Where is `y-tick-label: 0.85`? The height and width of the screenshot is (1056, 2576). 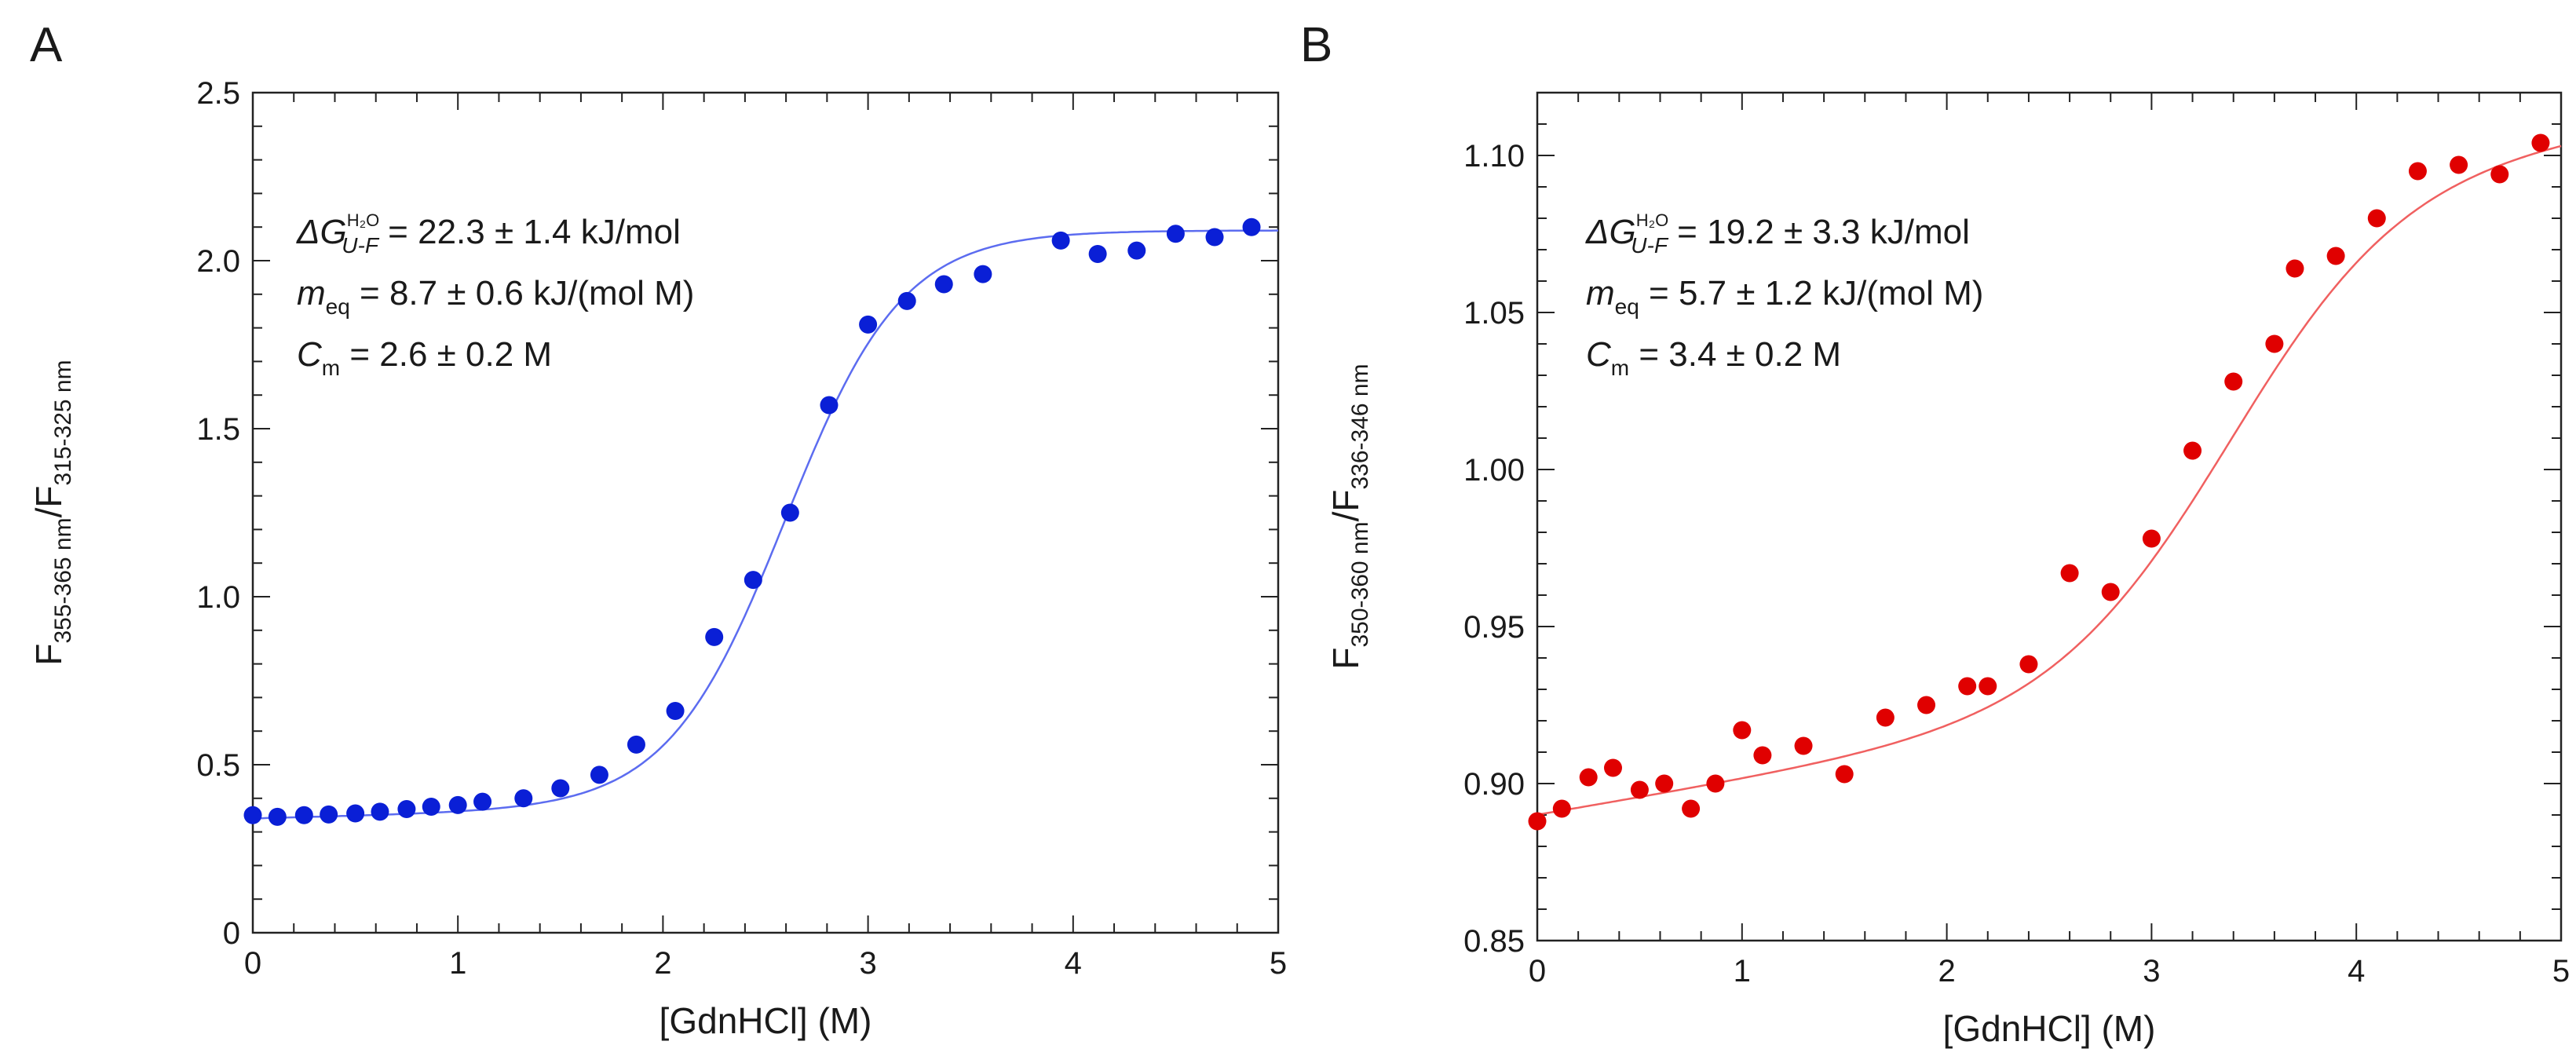
y-tick-label: 0.85 is located at coordinates (1494, 941).